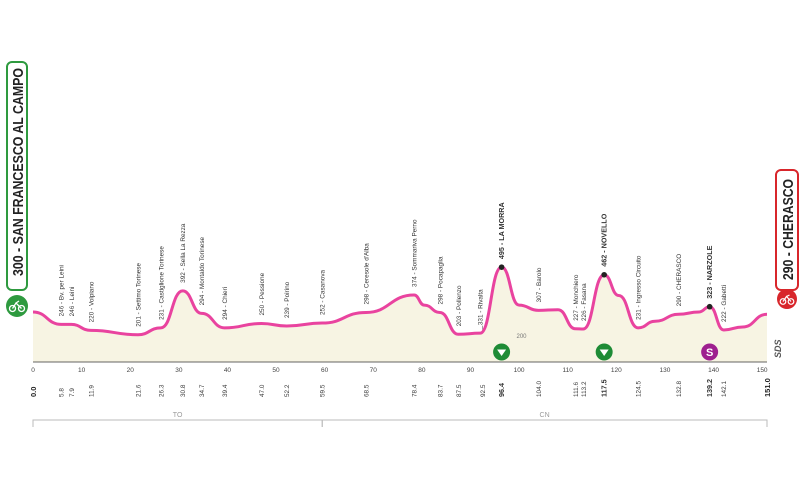 The image size is (800, 484). I want to click on waypoint-label: 227 - Monchiero, so click(576, 297).